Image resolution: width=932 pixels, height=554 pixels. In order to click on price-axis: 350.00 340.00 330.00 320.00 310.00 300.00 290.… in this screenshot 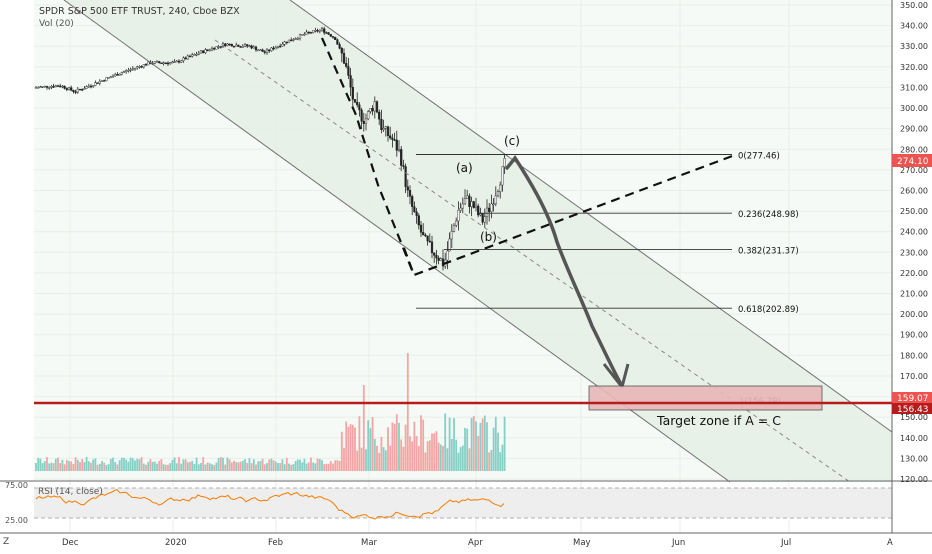, I will do `click(914, 242)`.